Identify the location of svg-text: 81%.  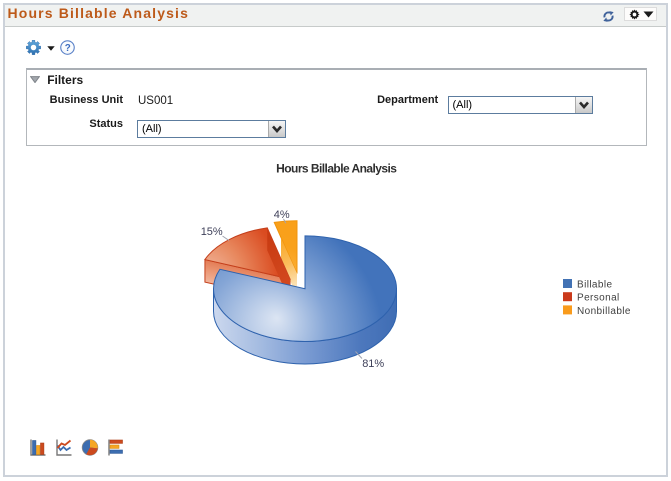
(373, 364).